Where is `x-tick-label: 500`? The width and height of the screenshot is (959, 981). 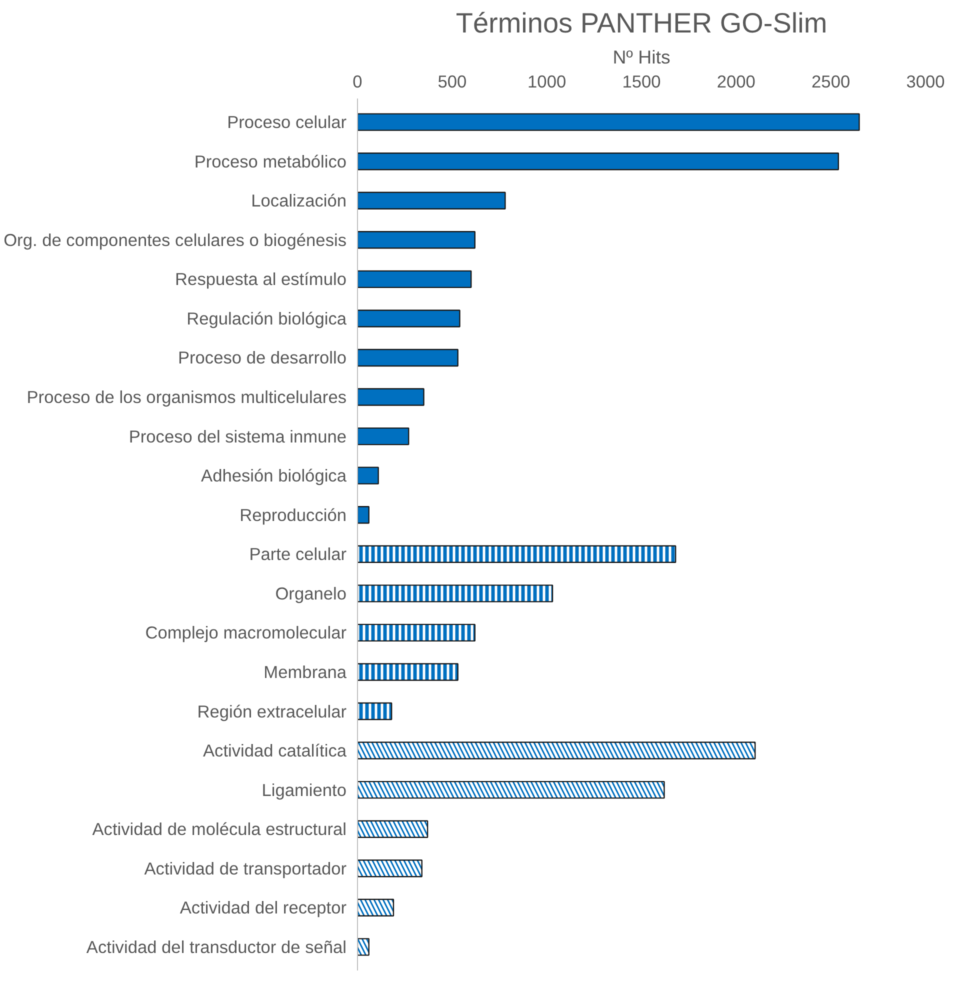 x-tick-label: 500 is located at coordinates (452, 82).